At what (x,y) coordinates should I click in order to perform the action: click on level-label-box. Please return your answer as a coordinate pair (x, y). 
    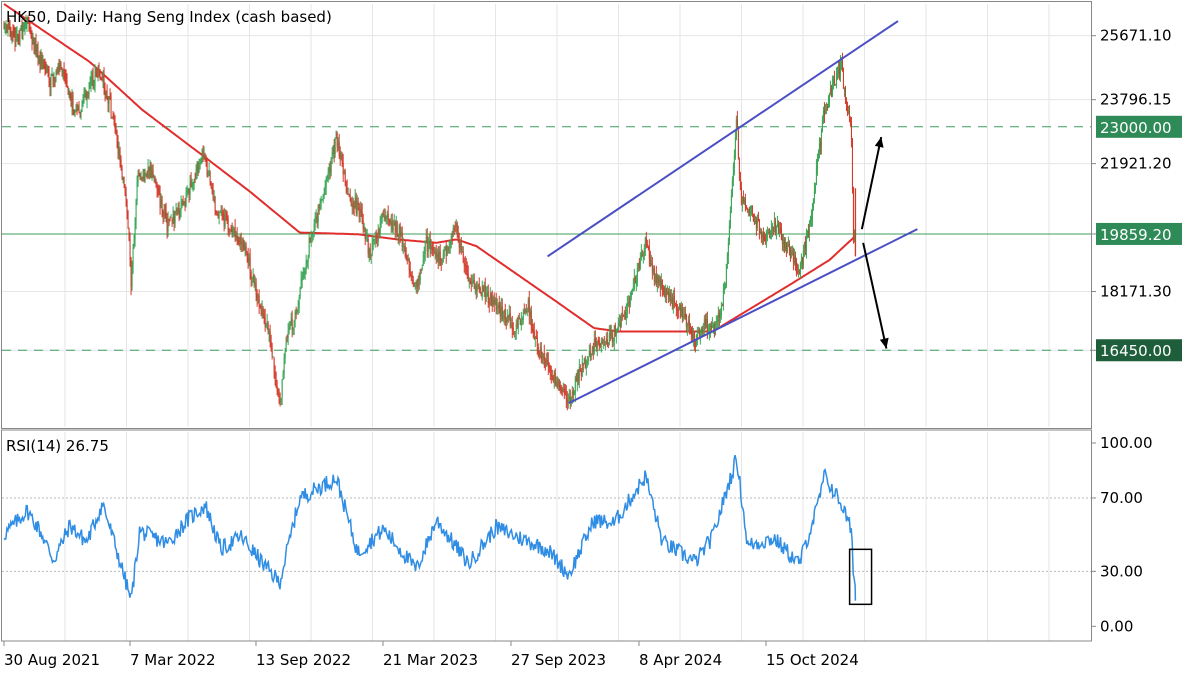
    Looking at the image, I should click on (1139, 233).